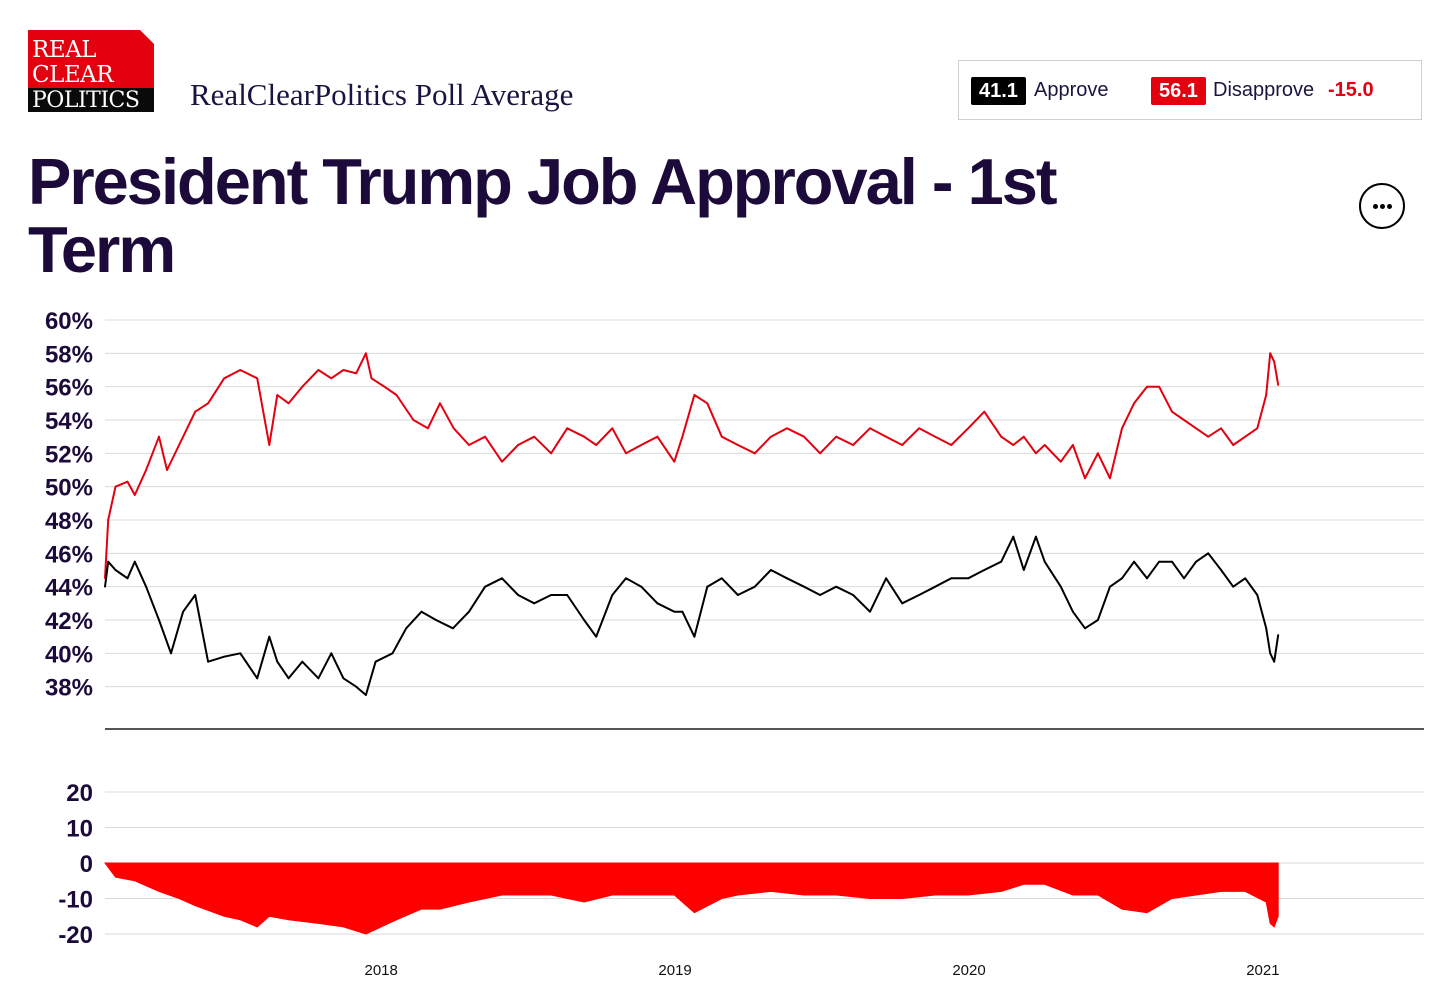 This screenshot has height=990, width=1456. I want to click on approve-value-badge: 41.1, so click(998, 91).